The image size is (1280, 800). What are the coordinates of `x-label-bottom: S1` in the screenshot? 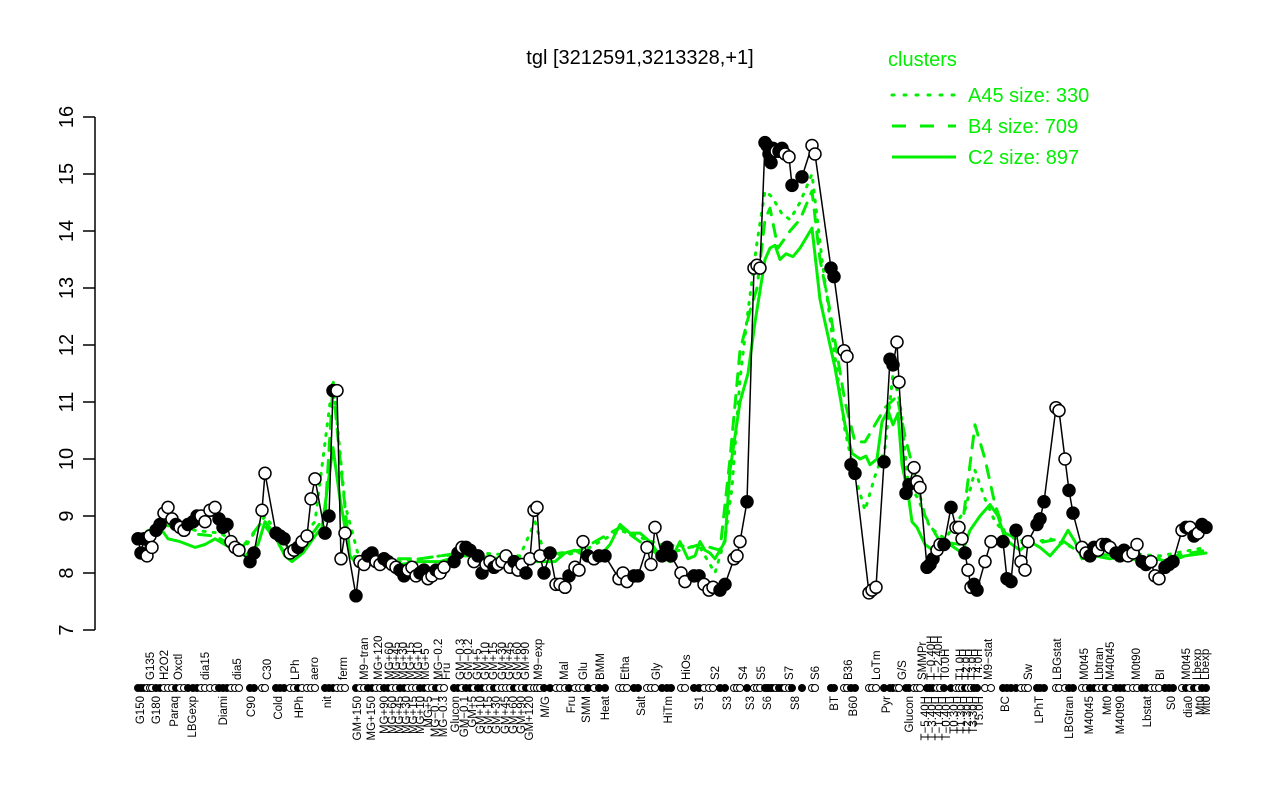 It's located at (700, 703).